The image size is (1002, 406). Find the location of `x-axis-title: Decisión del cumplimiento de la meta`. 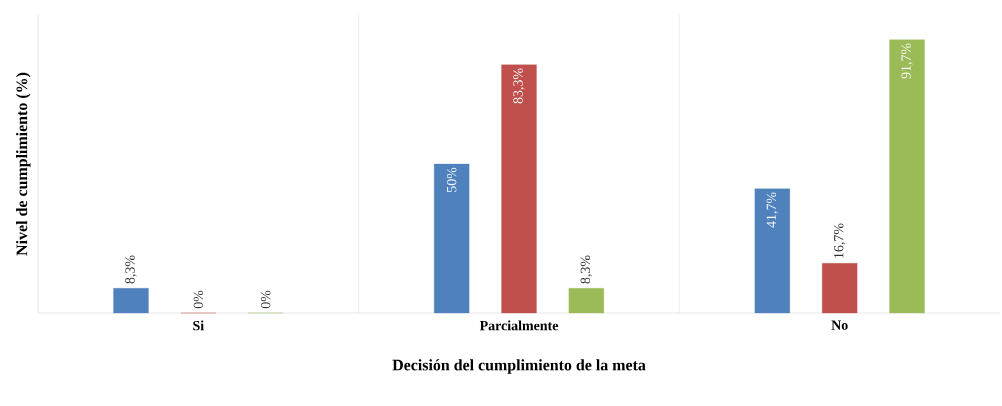

x-axis-title: Decisión del cumplimiento de la meta is located at coordinates (519, 366).